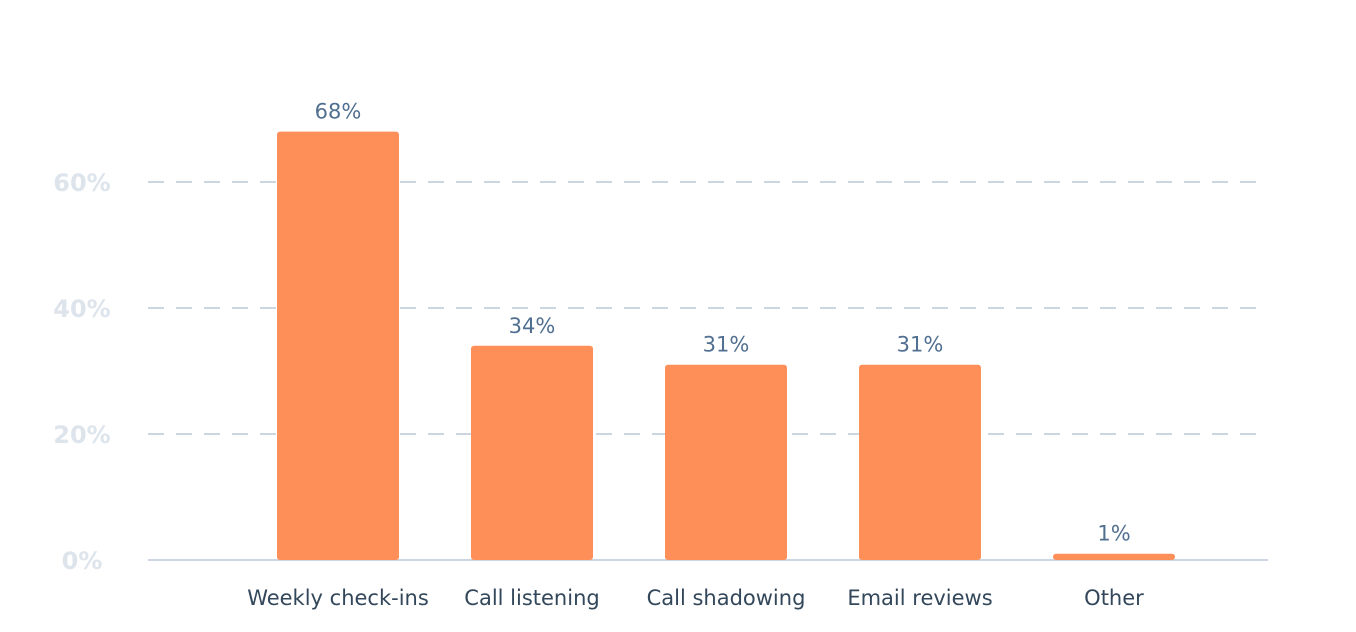 Image resolution: width=1356 pixels, height=632 pixels. Describe the element at coordinates (726, 598) in the screenshot. I see `x-tick-label: Call shadowing` at that location.